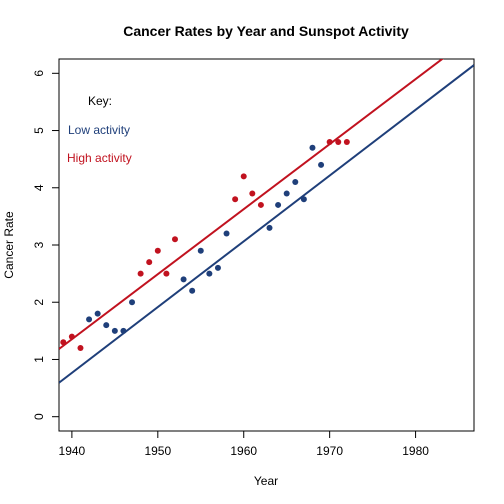  What do you see at coordinates (157, 451) in the screenshot?
I see `x-tick-label: 1950` at bounding box center [157, 451].